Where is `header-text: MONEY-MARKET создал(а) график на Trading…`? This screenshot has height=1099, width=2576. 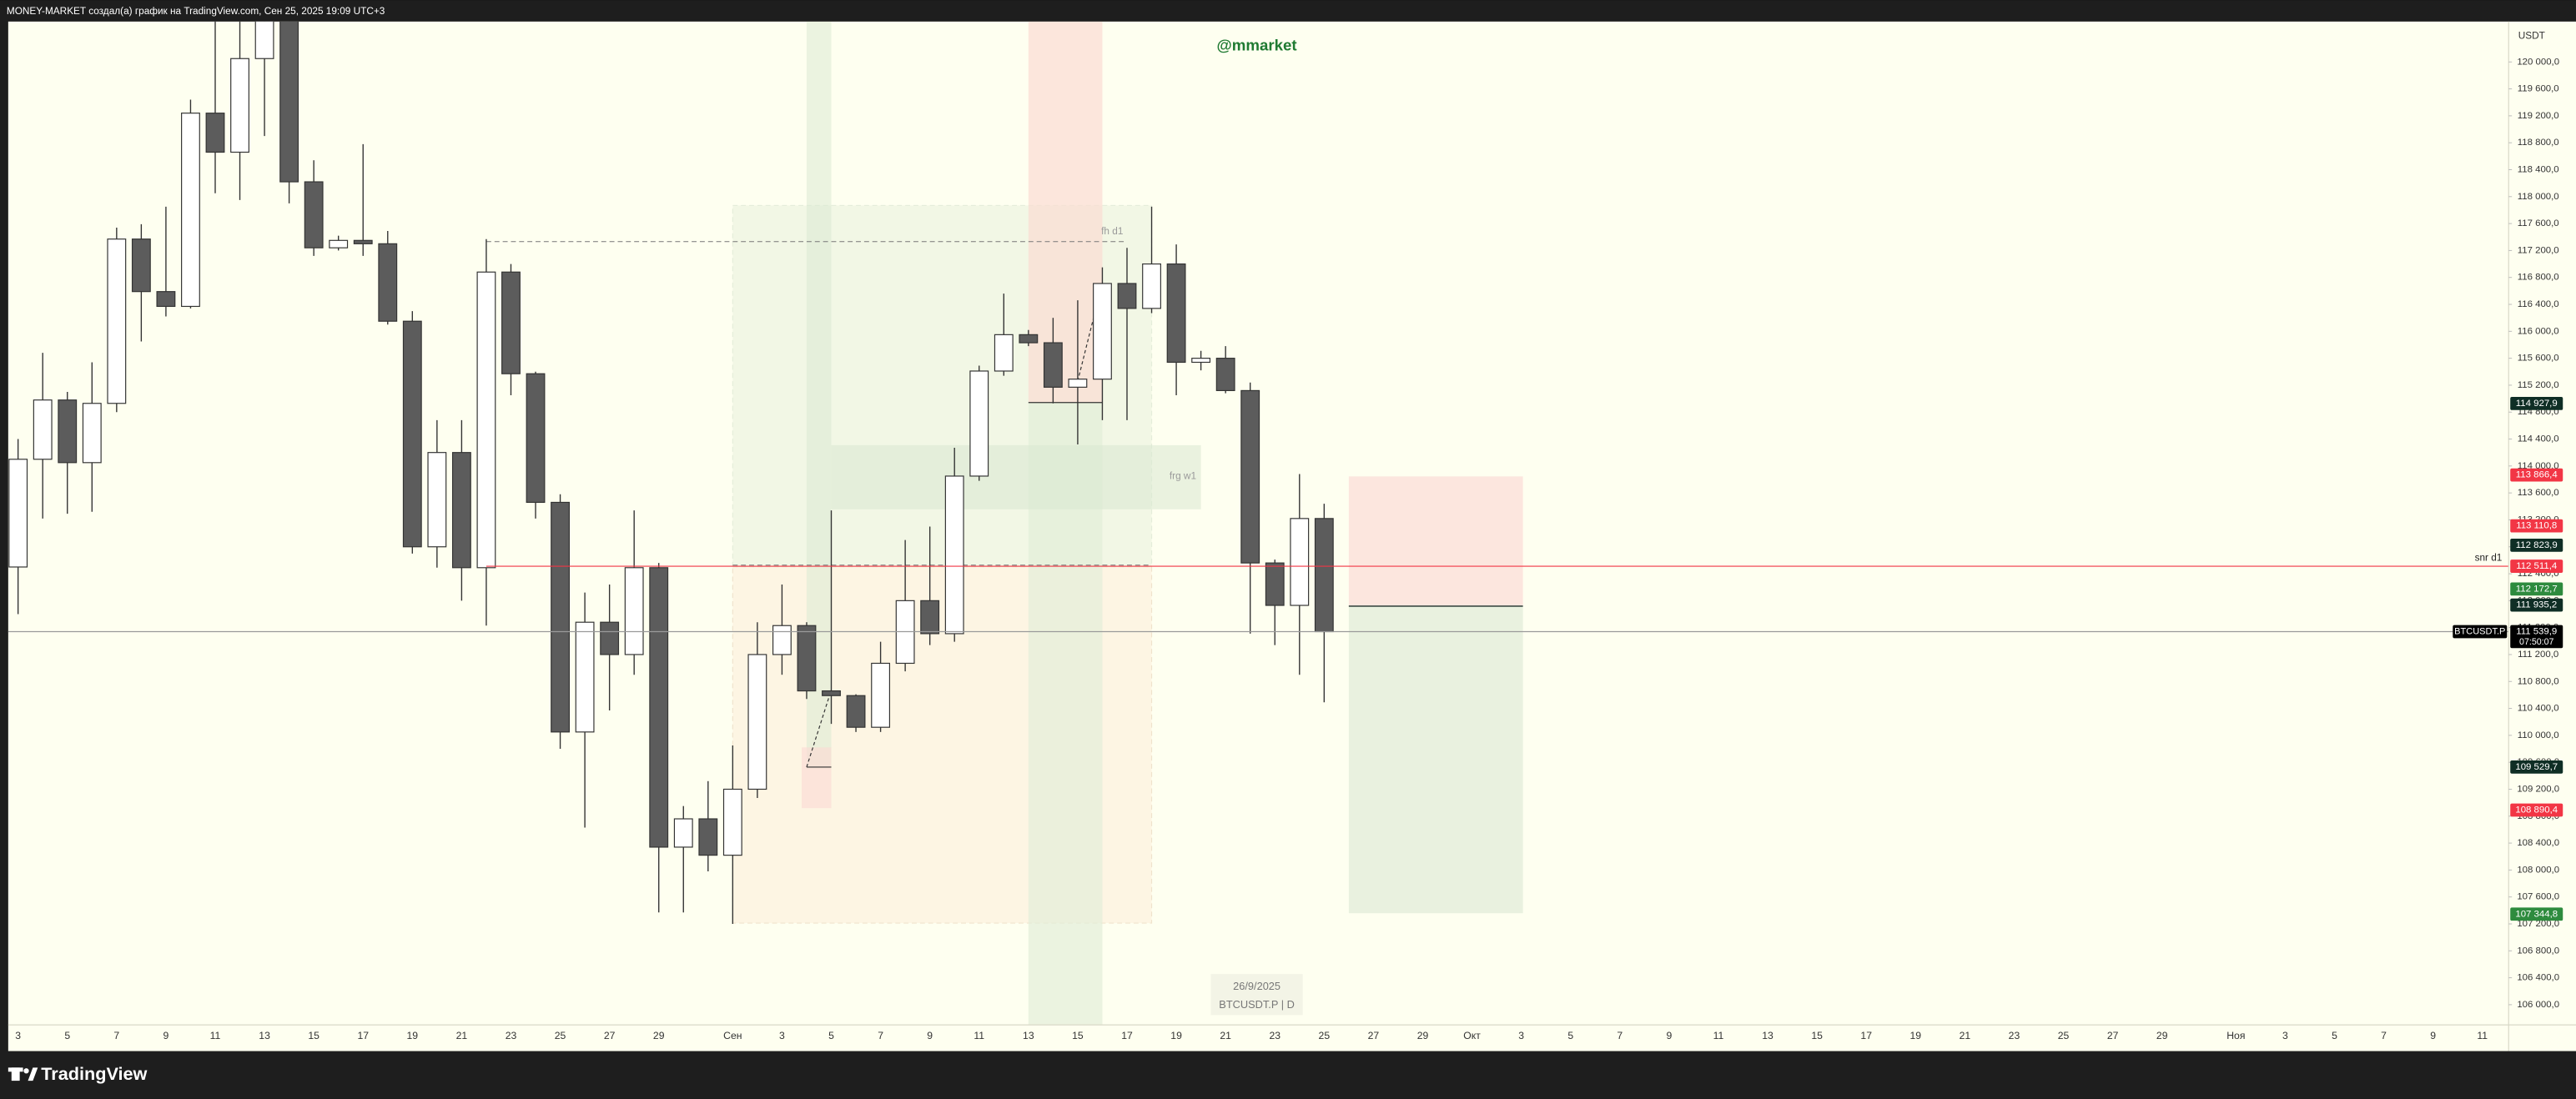 header-text: MONEY-MARKET создал(а) график на Trading… is located at coordinates (196, 11).